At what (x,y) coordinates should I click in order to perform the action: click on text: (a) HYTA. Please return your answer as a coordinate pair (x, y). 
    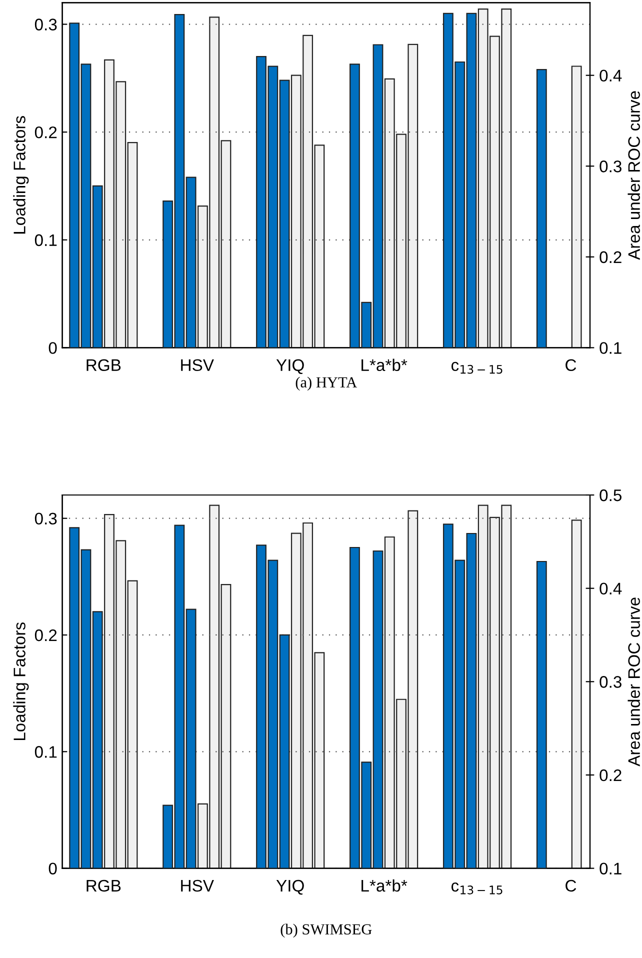
    Looking at the image, I should click on (327, 383).